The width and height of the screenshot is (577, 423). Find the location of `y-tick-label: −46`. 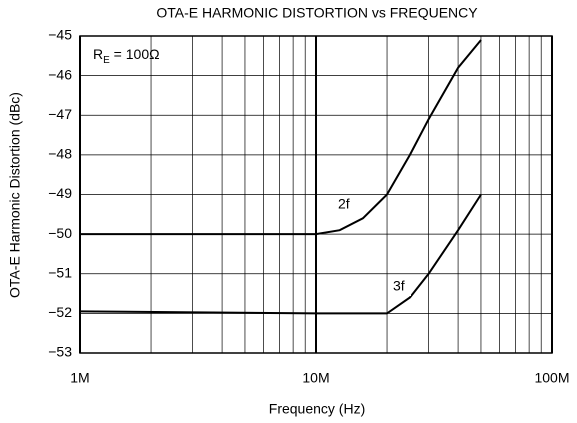

y-tick-label: −46 is located at coordinates (60, 74).